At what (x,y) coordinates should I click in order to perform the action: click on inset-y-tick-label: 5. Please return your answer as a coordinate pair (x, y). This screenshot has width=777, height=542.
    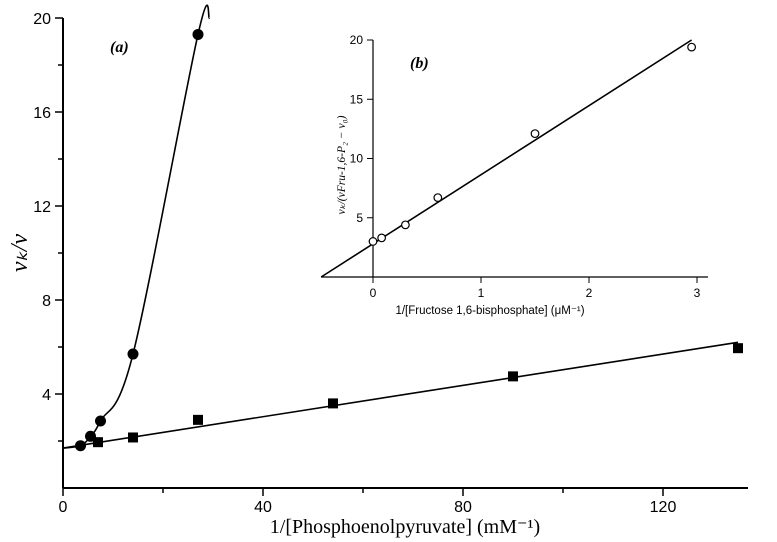
    Looking at the image, I should click on (359, 218).